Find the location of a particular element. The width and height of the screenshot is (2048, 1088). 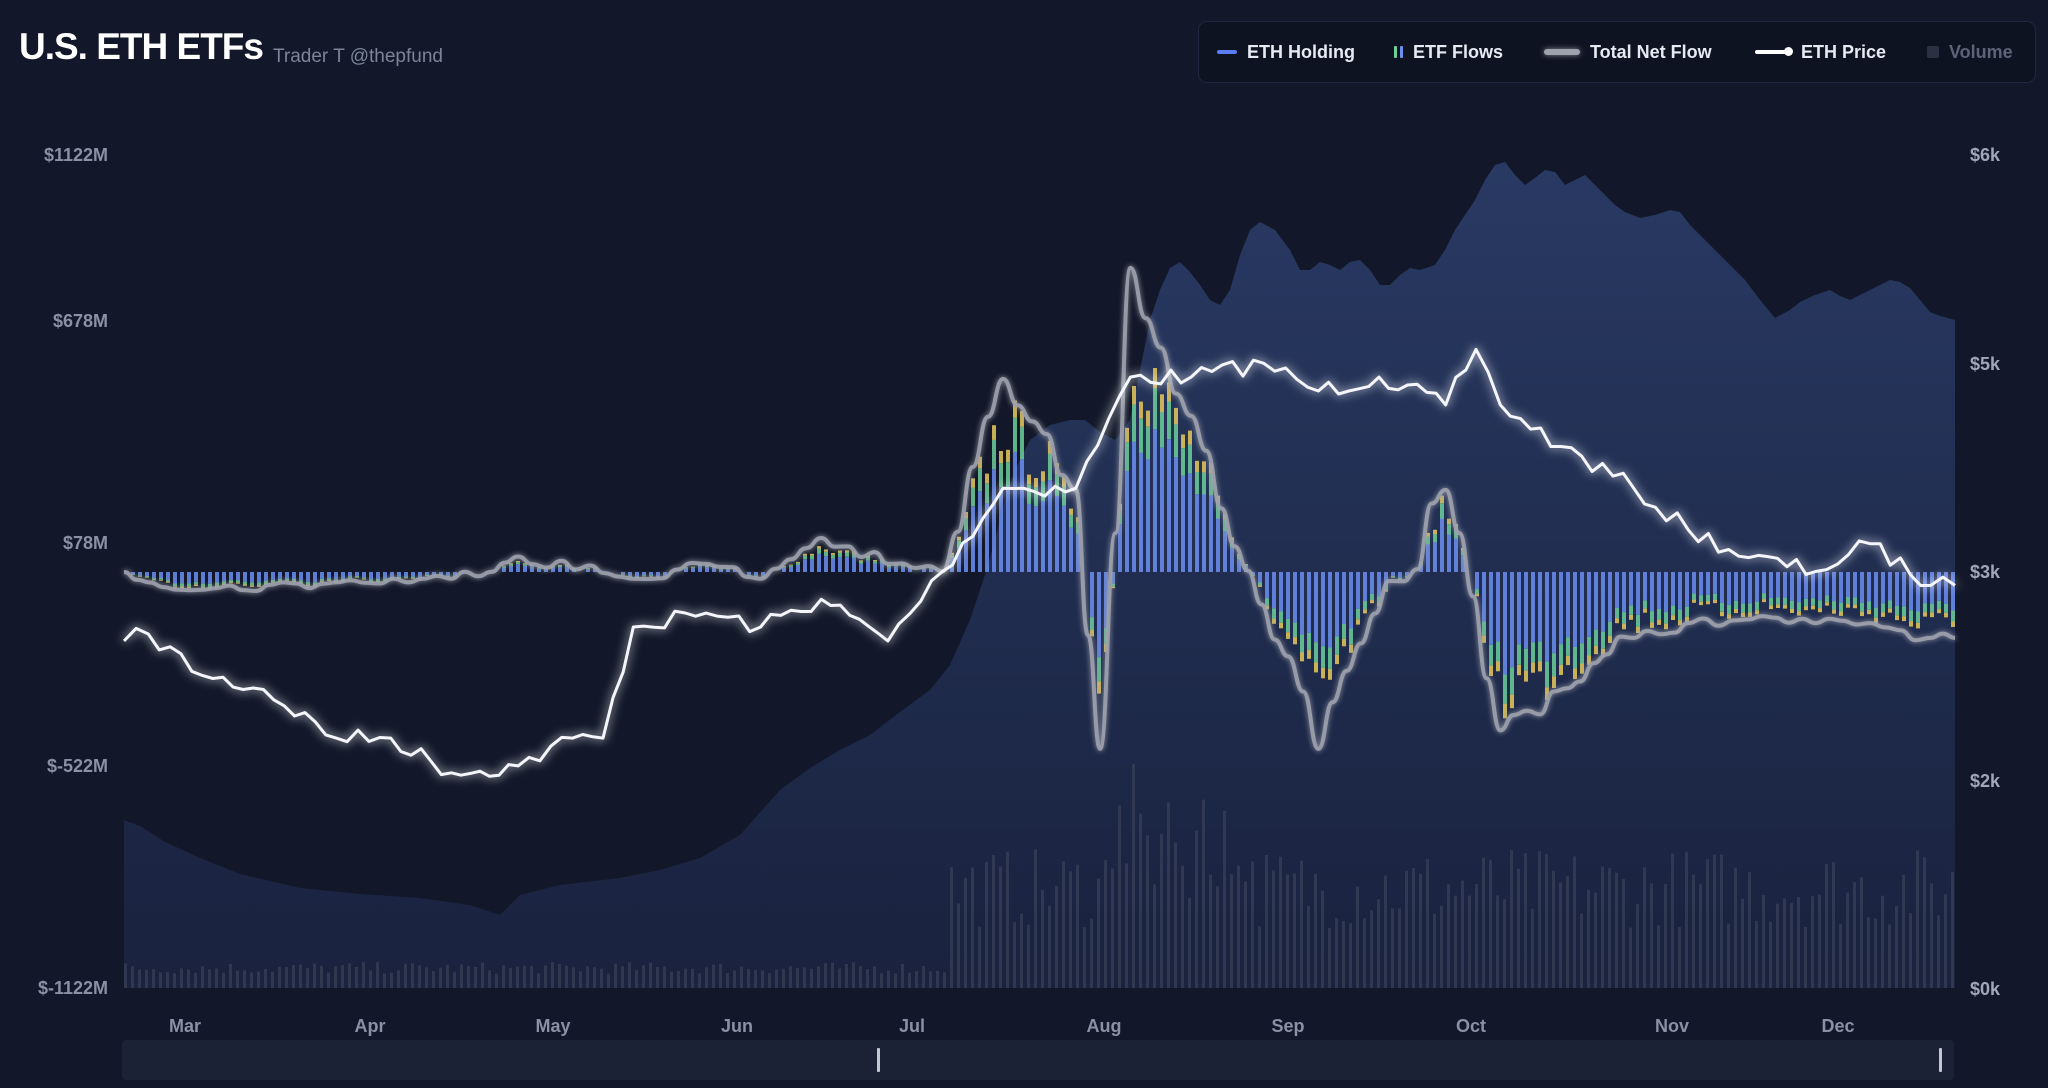

left-axis-tick: $-1122M is located at coordinates (73, 988).